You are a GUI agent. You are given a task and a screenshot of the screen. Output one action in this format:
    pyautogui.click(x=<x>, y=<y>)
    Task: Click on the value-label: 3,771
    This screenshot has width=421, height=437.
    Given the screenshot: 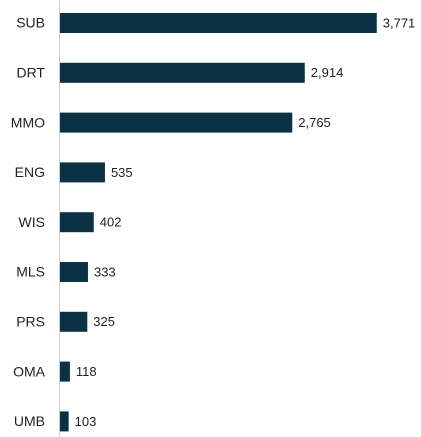 What is the action you would take?
    pyautogui.click(x=399, y=22)
    